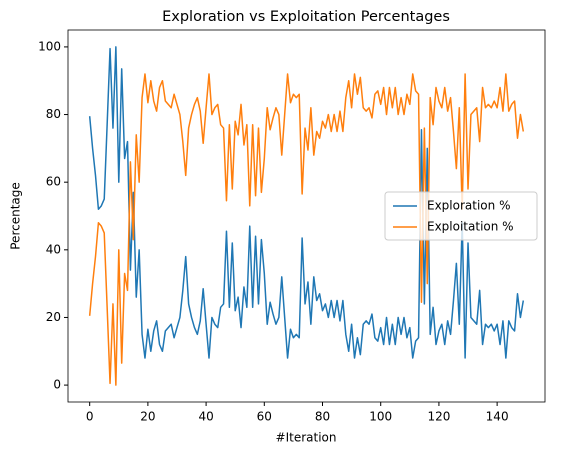  Describe the element at coordinates (57, 385) in the screenshot. I see `y-tick-label: 0` at that location.